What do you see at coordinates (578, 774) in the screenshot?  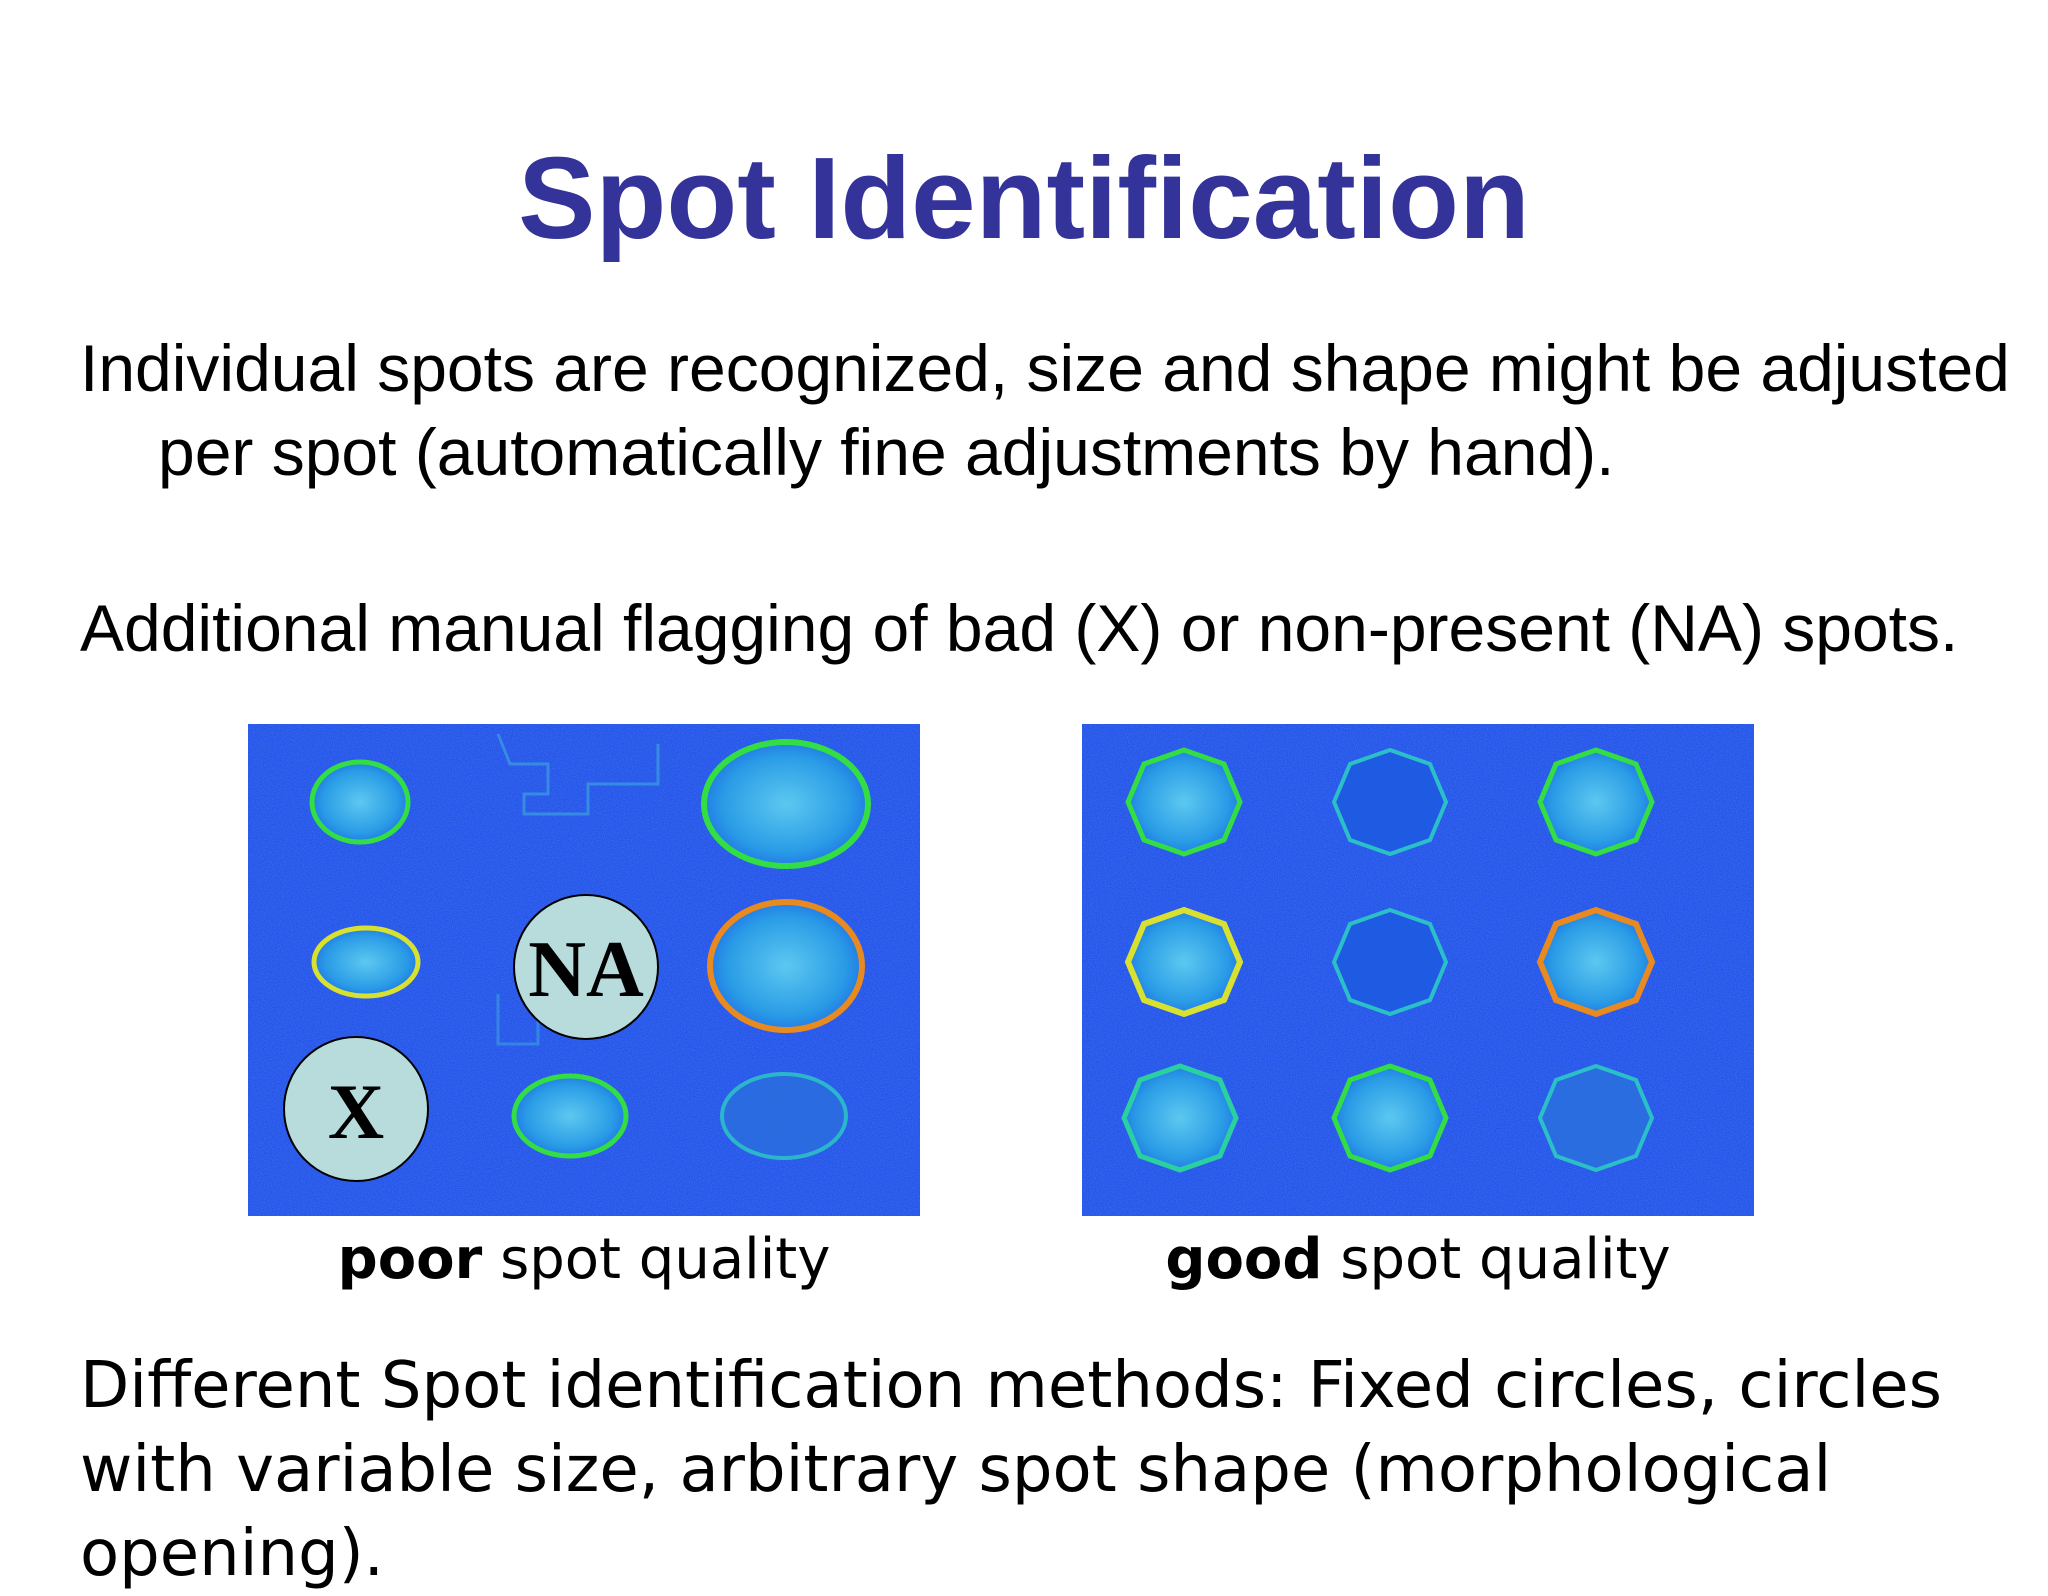 I see `artifact-trace` at bounding box center [578, 774].